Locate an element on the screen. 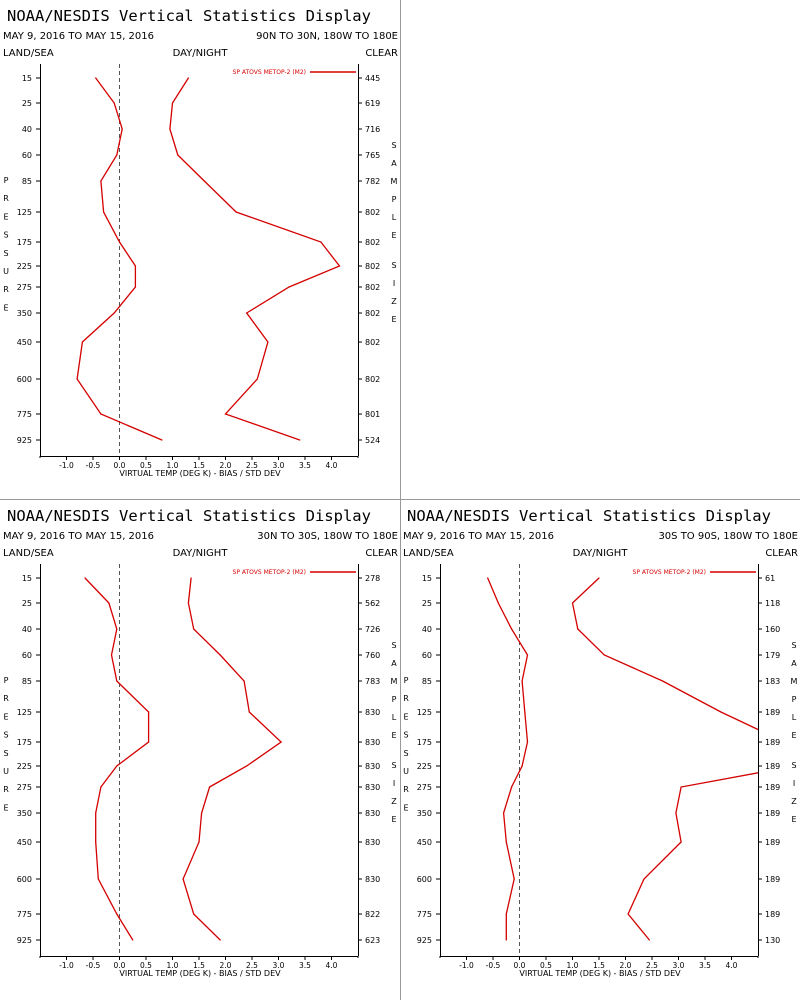 The height and width of the screenshot is (1000, 800). day-night-label: DAY/NIGHT is located at coordinates (601, 553).